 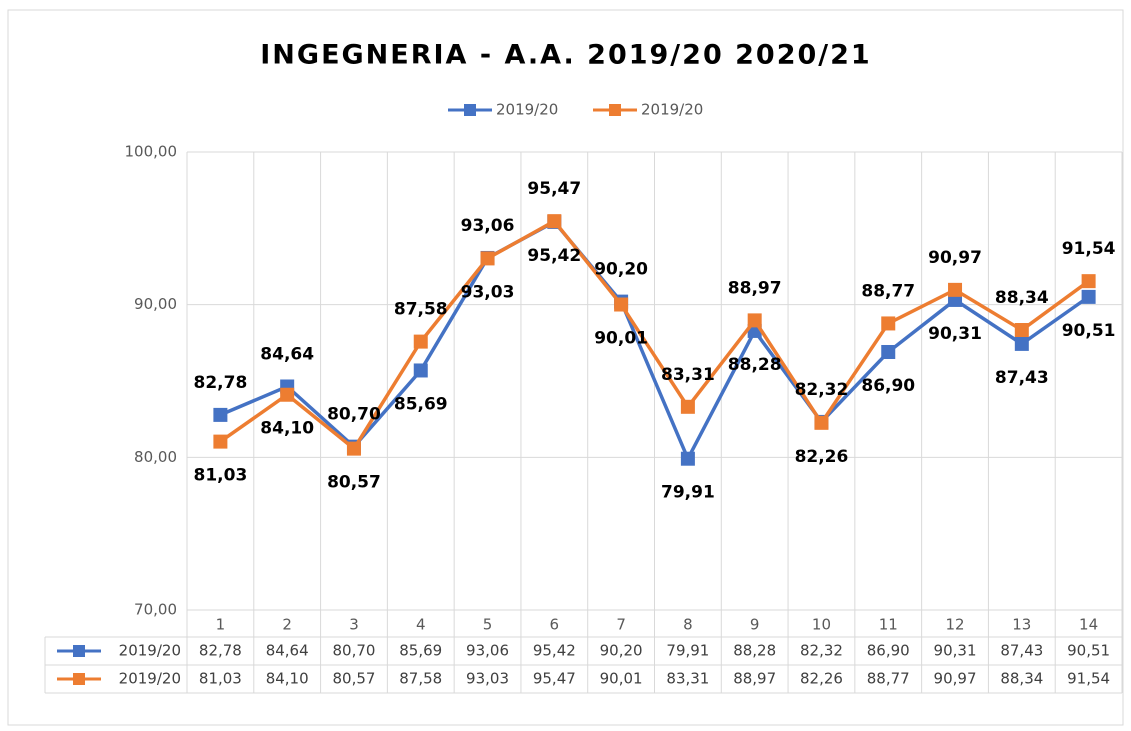 I want to click on table-cell: 82,26, so click(x=821, y=679).